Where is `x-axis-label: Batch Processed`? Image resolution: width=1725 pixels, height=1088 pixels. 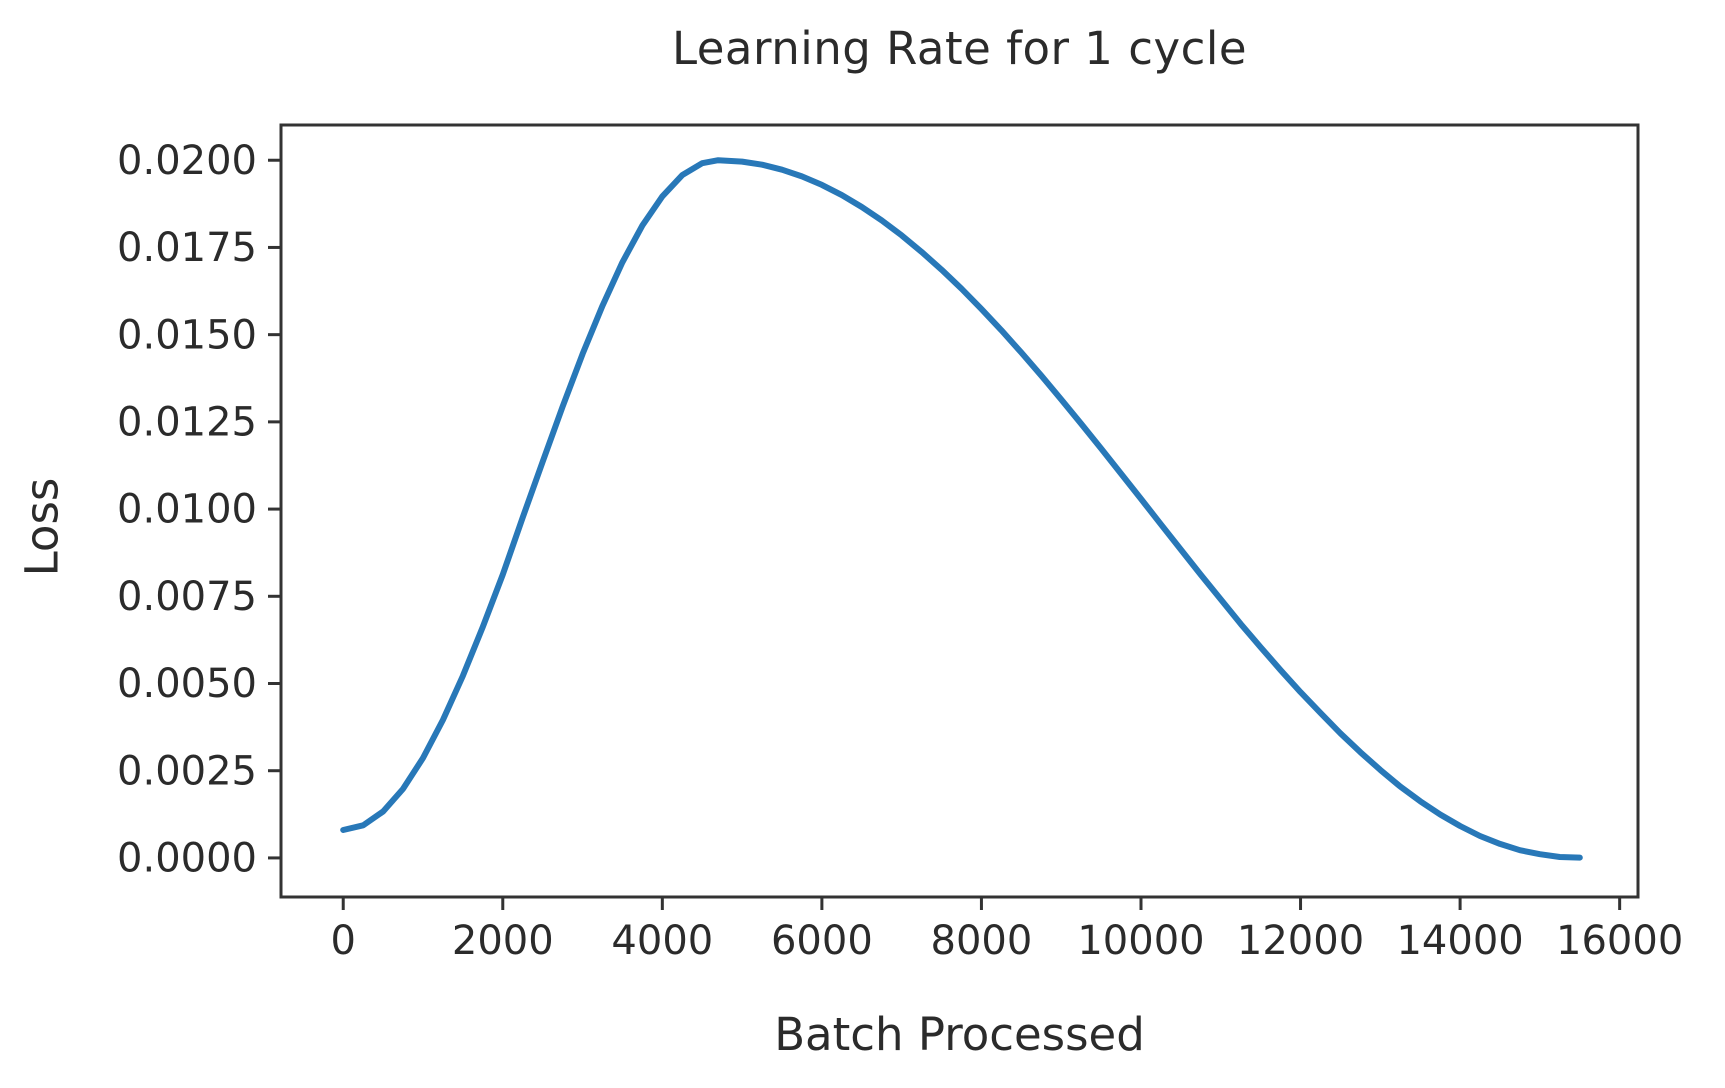
x-axis-label: Batch Processed is located at coordinates (959, 1034).